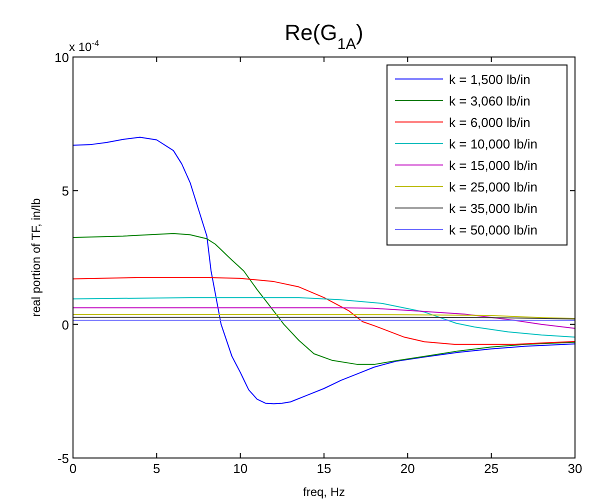  Describe the element at coordinates (407, 468) in the screenshot. I see `x-tick-label: 20` at that location.